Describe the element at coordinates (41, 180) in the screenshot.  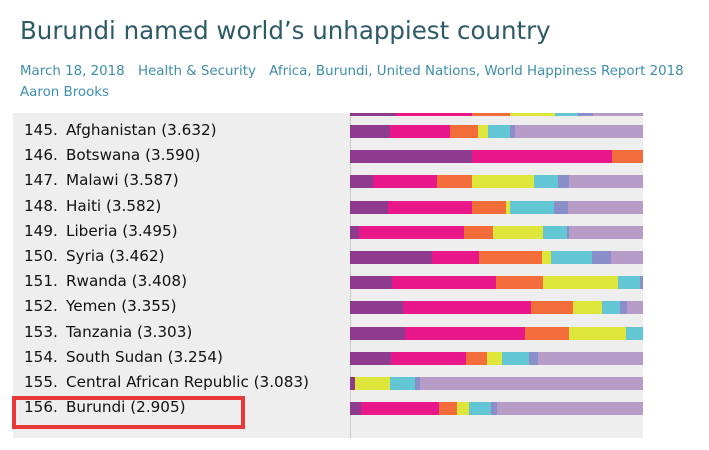
I see `row-rank: 147.` at that location.